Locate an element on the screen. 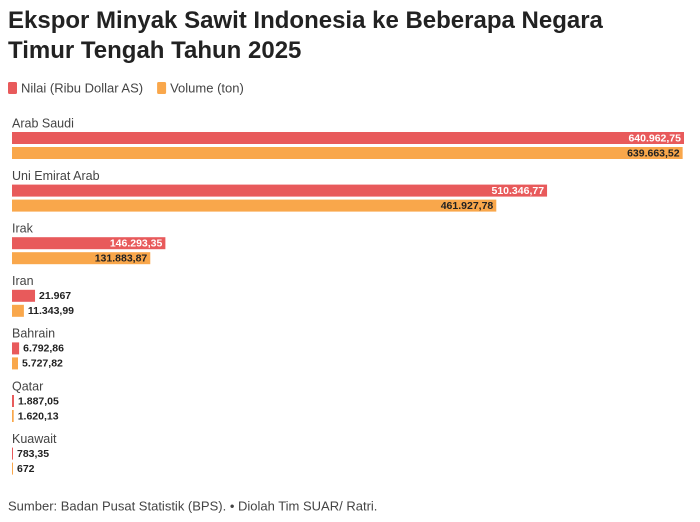 The image size is (700, 522). category-label: Qatar is located at coordinates (27, 386).